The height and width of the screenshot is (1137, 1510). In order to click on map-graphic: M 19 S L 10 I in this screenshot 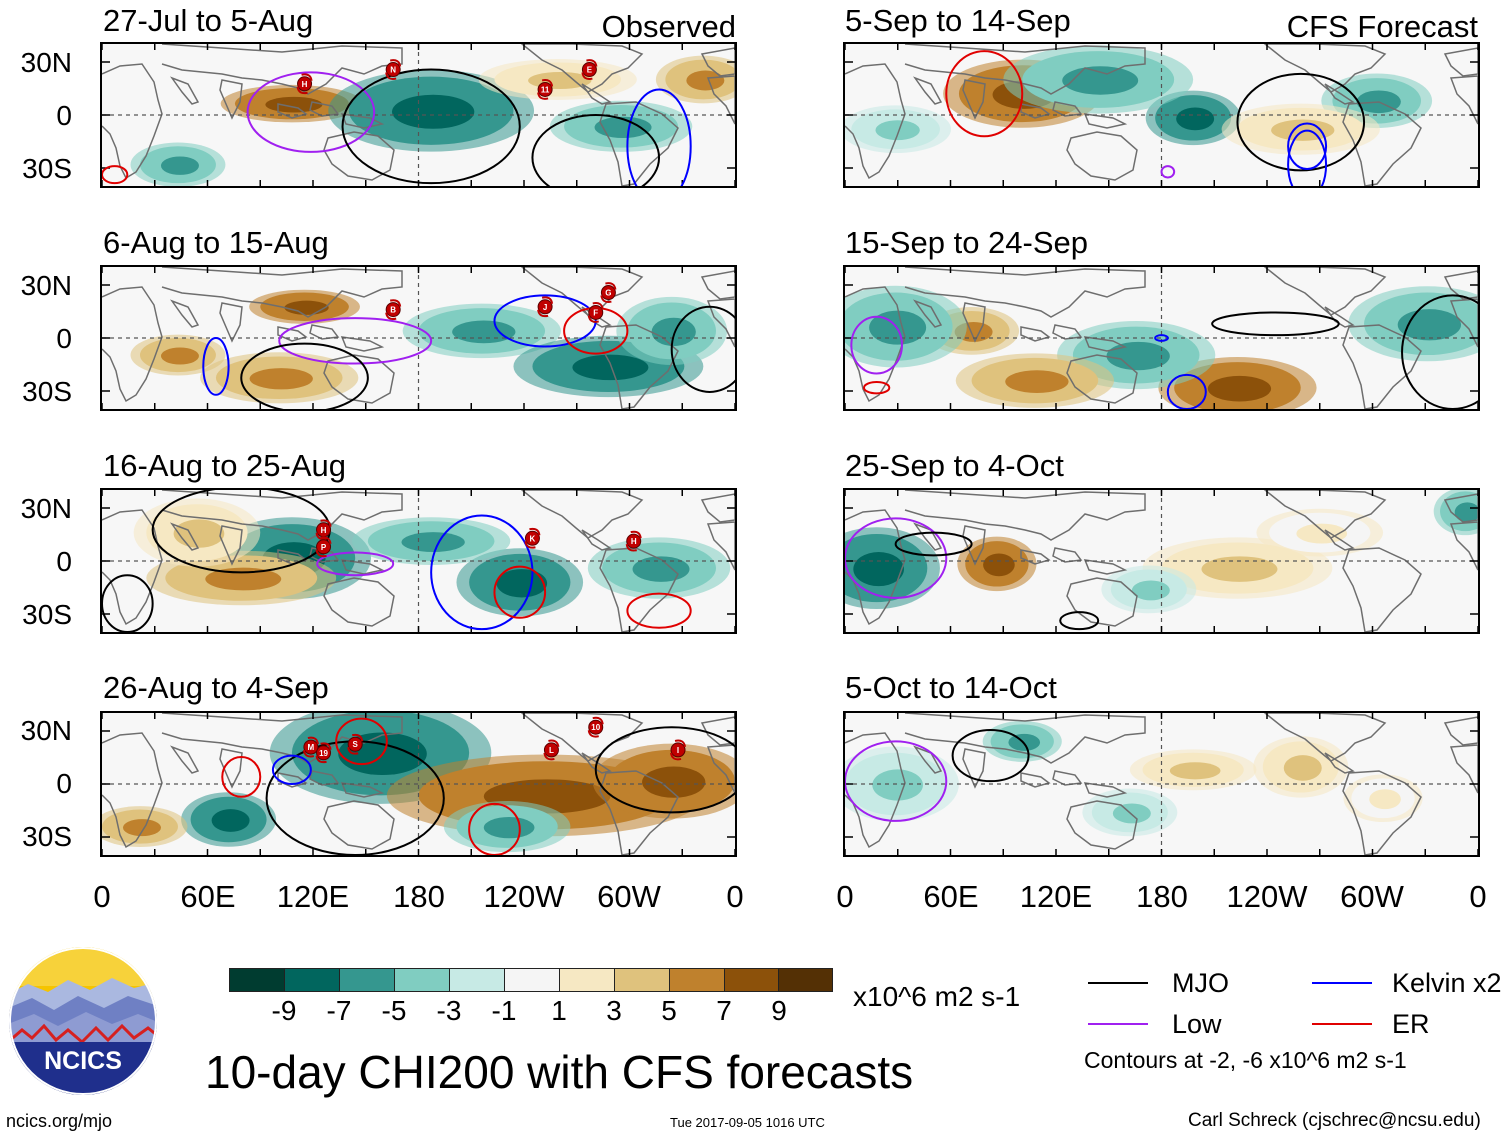, I will do `click(418, 784)`.